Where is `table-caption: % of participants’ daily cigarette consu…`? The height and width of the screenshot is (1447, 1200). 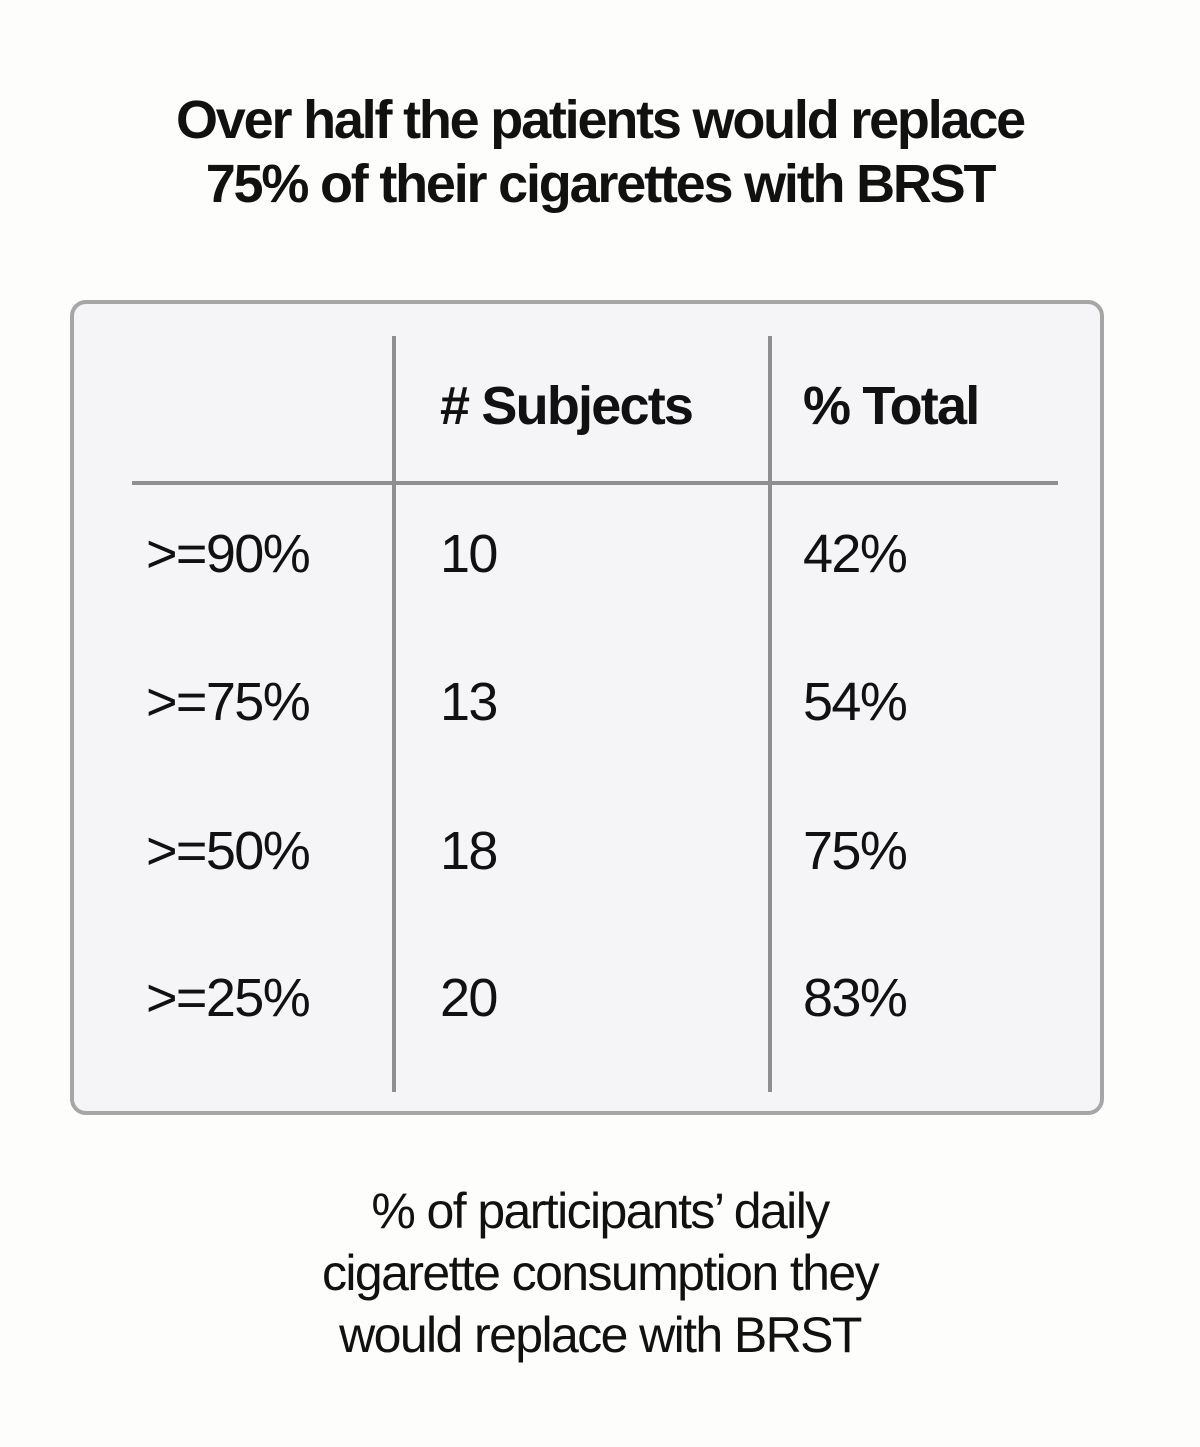
table-caption: % of participants’ daily cigarette consu… is located at coordinates (600, 1273).